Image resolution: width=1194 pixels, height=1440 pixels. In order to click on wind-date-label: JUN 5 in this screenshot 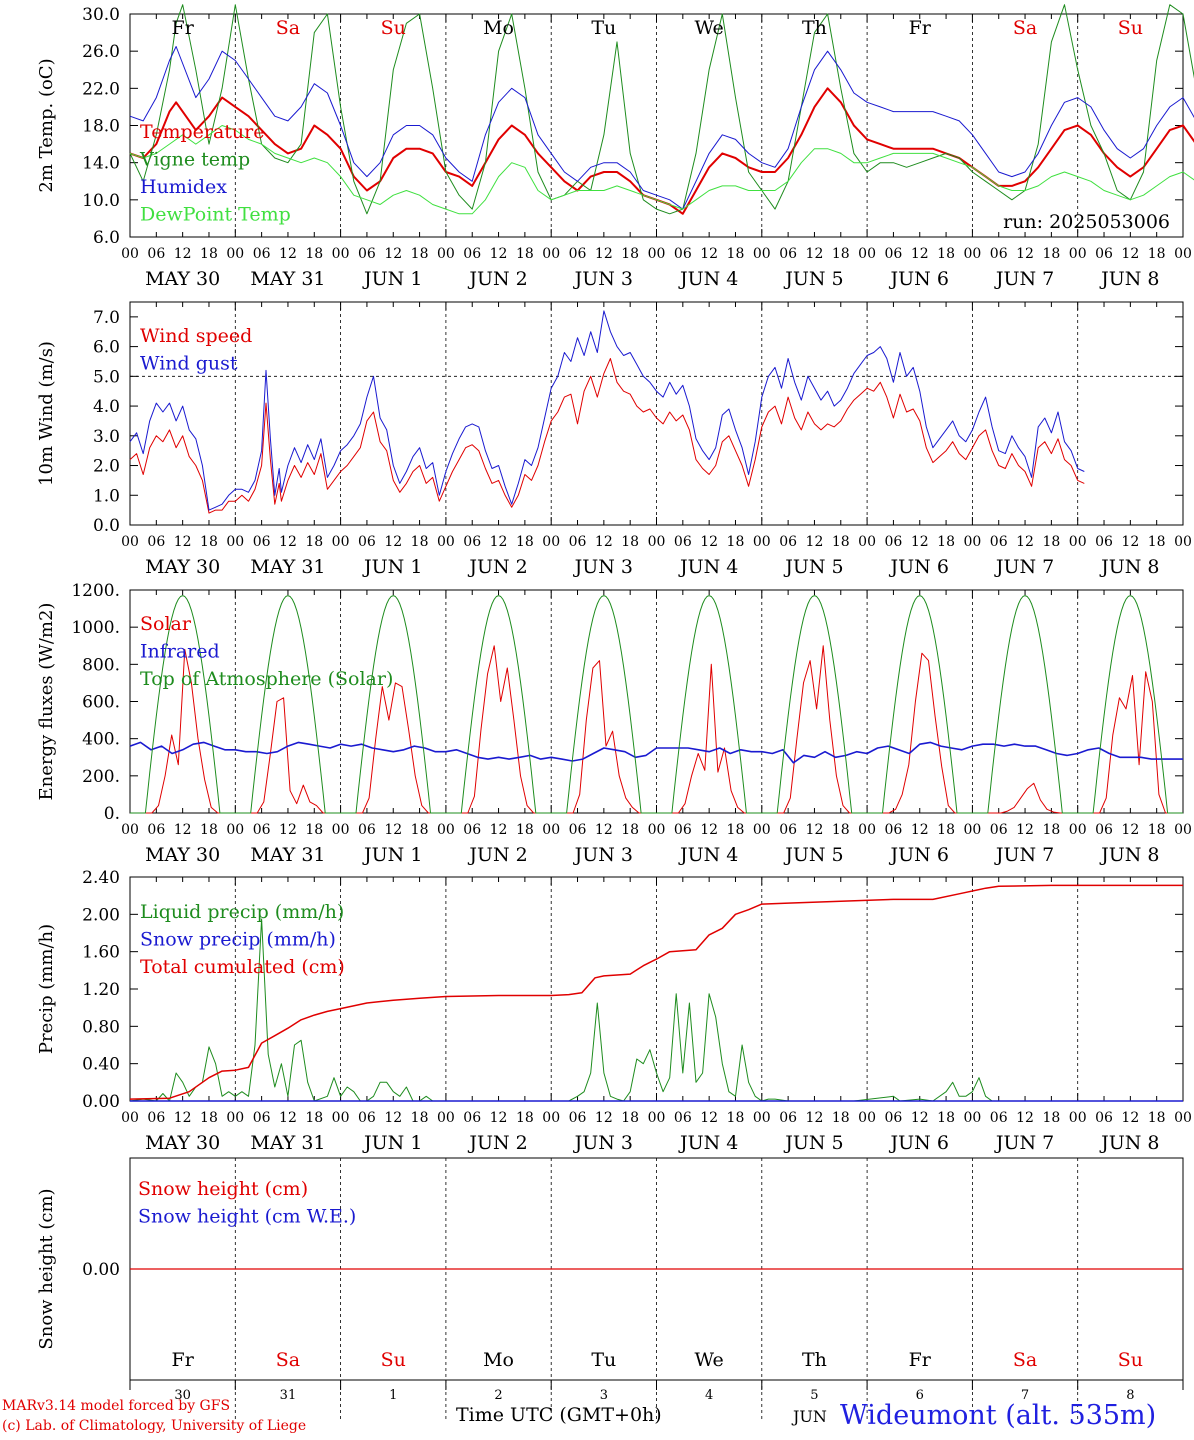, I will do `click(813, 567)`.